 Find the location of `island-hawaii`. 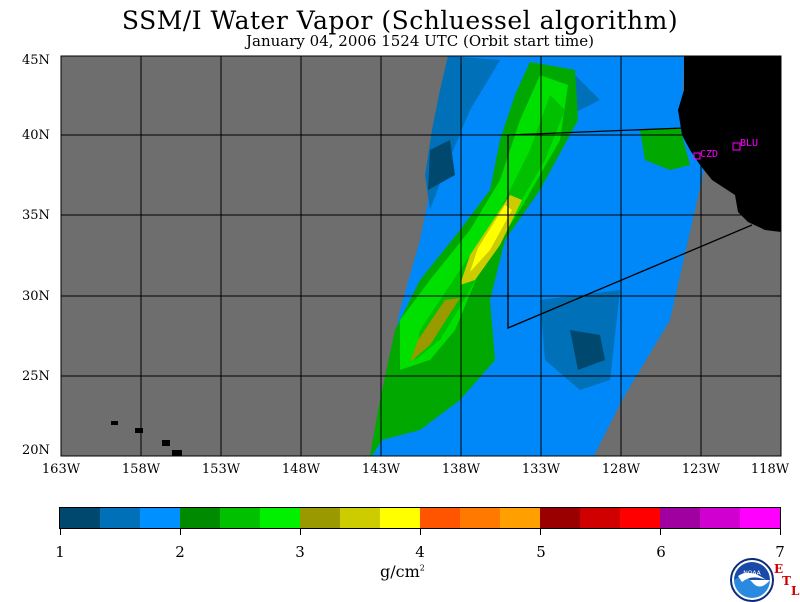

island-hawaii is located at coordinates (177, 453).